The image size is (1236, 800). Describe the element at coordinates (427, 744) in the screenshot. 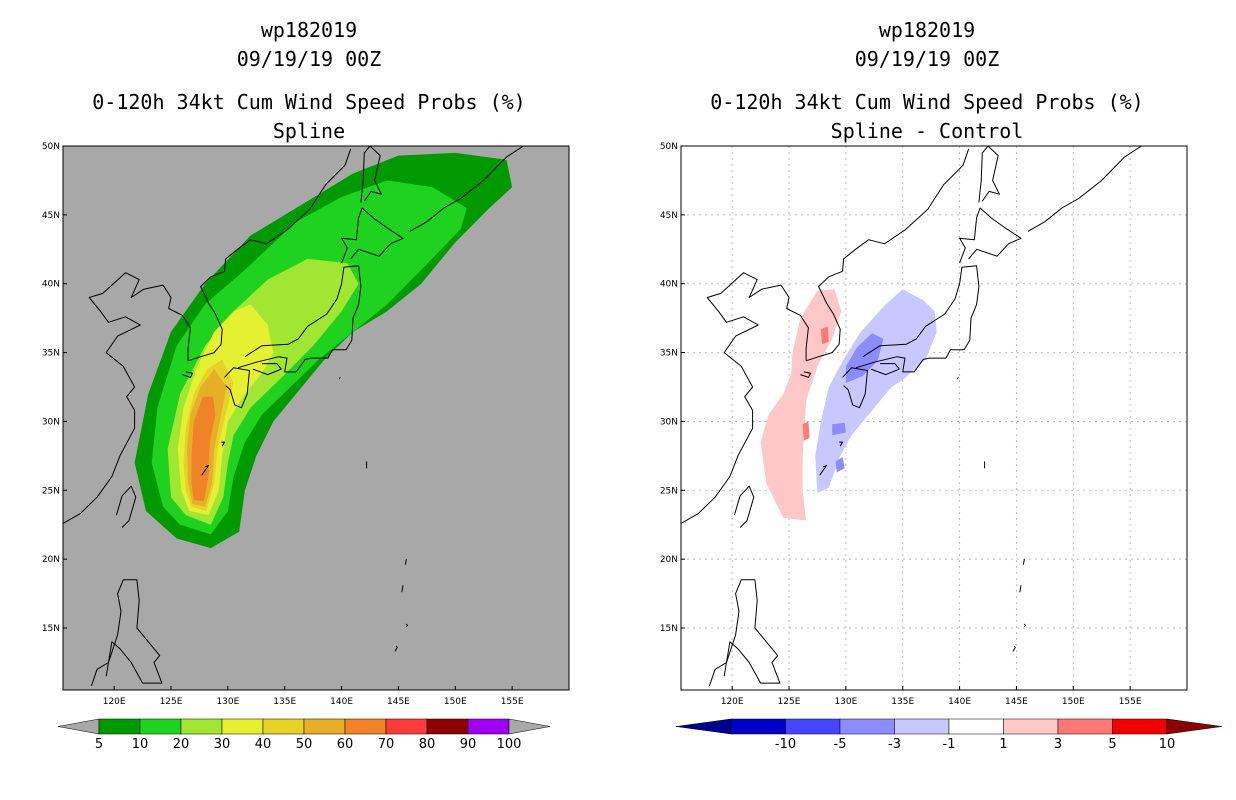

I see `colorbar-label: 80` at that location.